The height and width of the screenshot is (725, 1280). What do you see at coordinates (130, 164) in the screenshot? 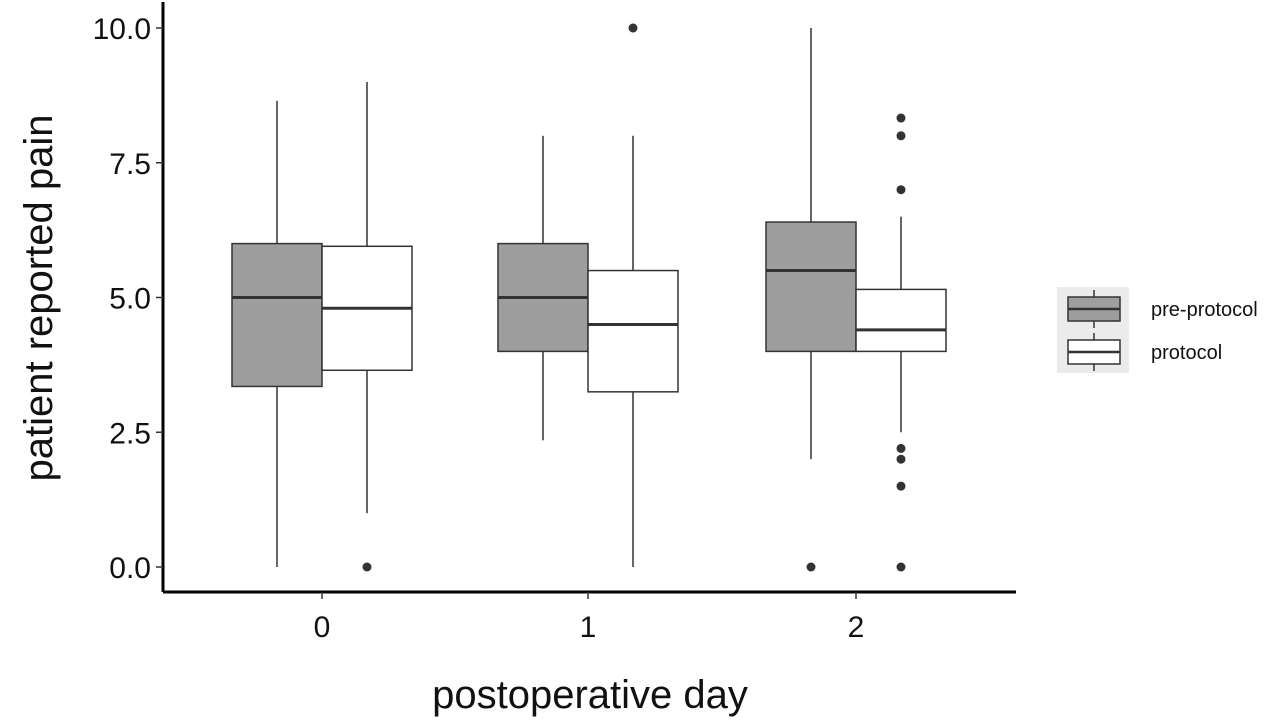
I see `y-tick-label: 7.5` at bounding box center [130, 164].